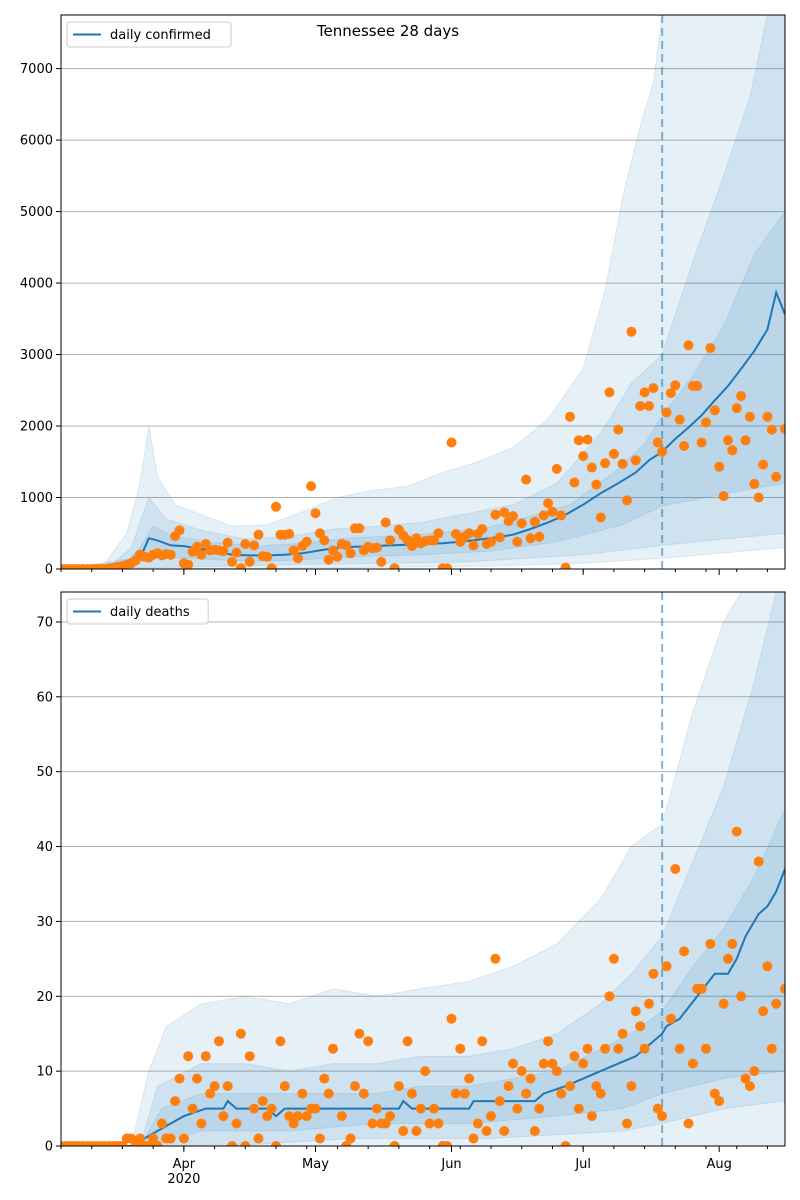 The image size is (800, 1200). What do you see at coordinates (582, 1164) in the screenshot?
I see `x-tick-label: Jul` at bounding box center [582, 1164].